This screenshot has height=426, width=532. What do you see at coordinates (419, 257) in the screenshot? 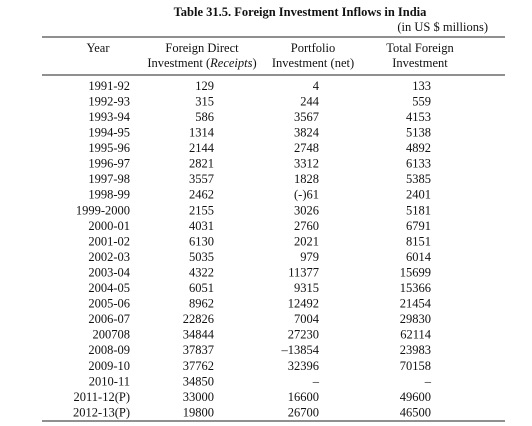
I see `value-cell: 6014` at bounding box center [419, 257].